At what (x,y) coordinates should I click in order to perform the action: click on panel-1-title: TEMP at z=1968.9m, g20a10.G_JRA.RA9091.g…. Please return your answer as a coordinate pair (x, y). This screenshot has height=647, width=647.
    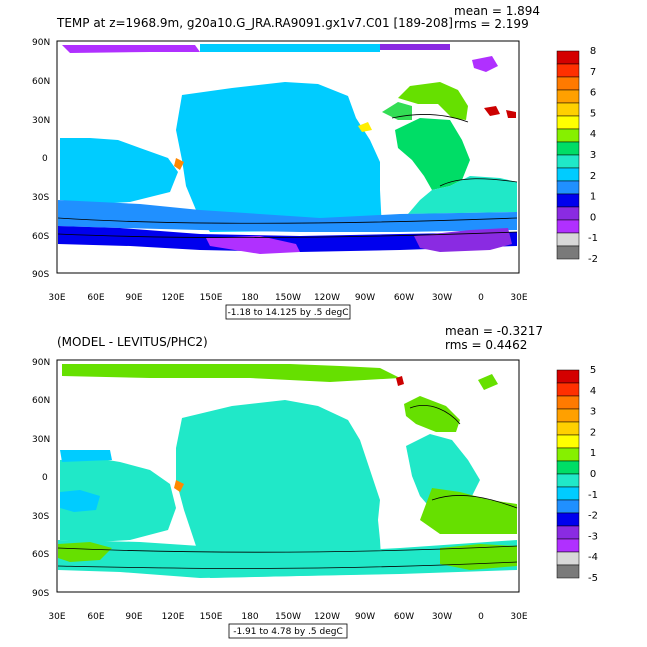
    Looking at the image, I should click on (254, 23).